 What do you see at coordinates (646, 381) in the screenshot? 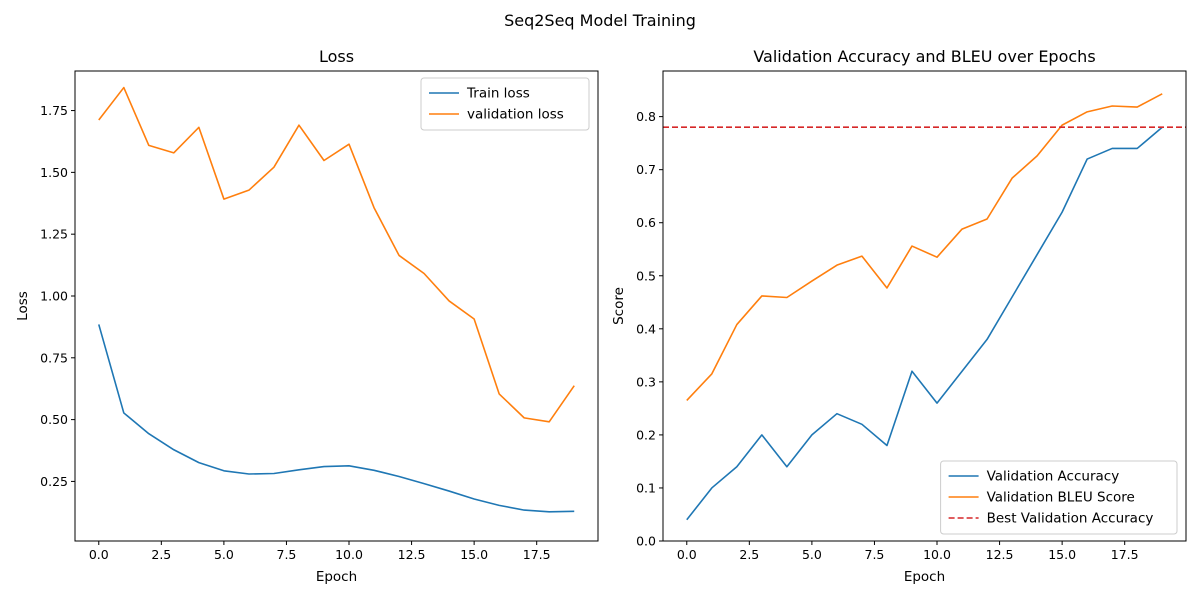
I see `y-tick-label: 0.3` at bounding box center [646, 381].